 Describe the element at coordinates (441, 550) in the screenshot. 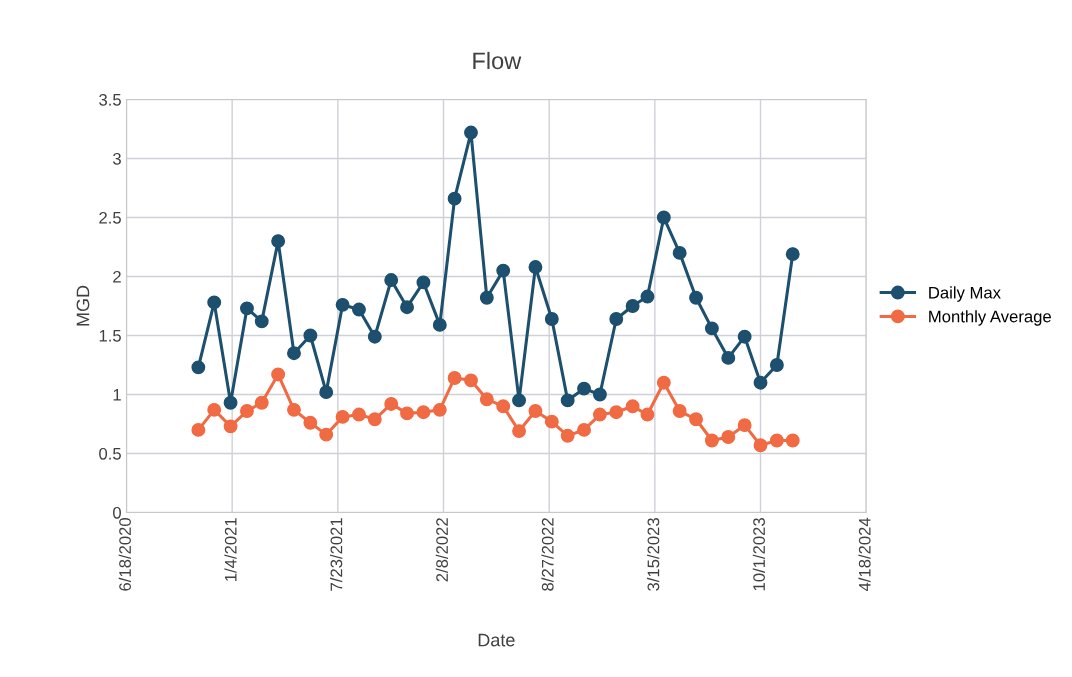

I see `x-tick-label: 2/8/2022` at that location.